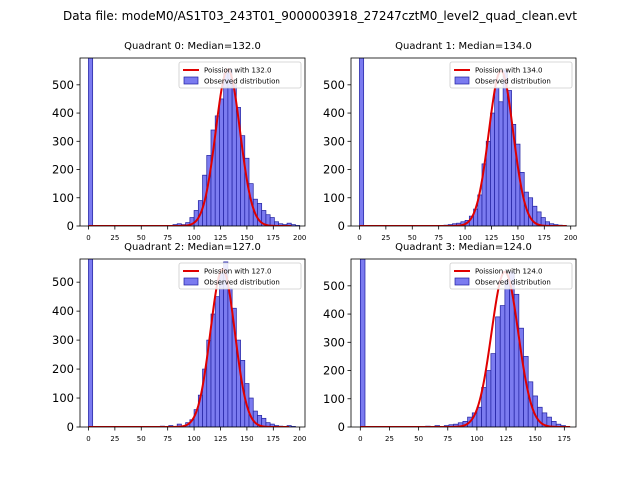 The image size is (640, 480). Describe the element at coordinates (238, 71) in the screenshot. I see `legend-label: Poission with 132.0` at that location.